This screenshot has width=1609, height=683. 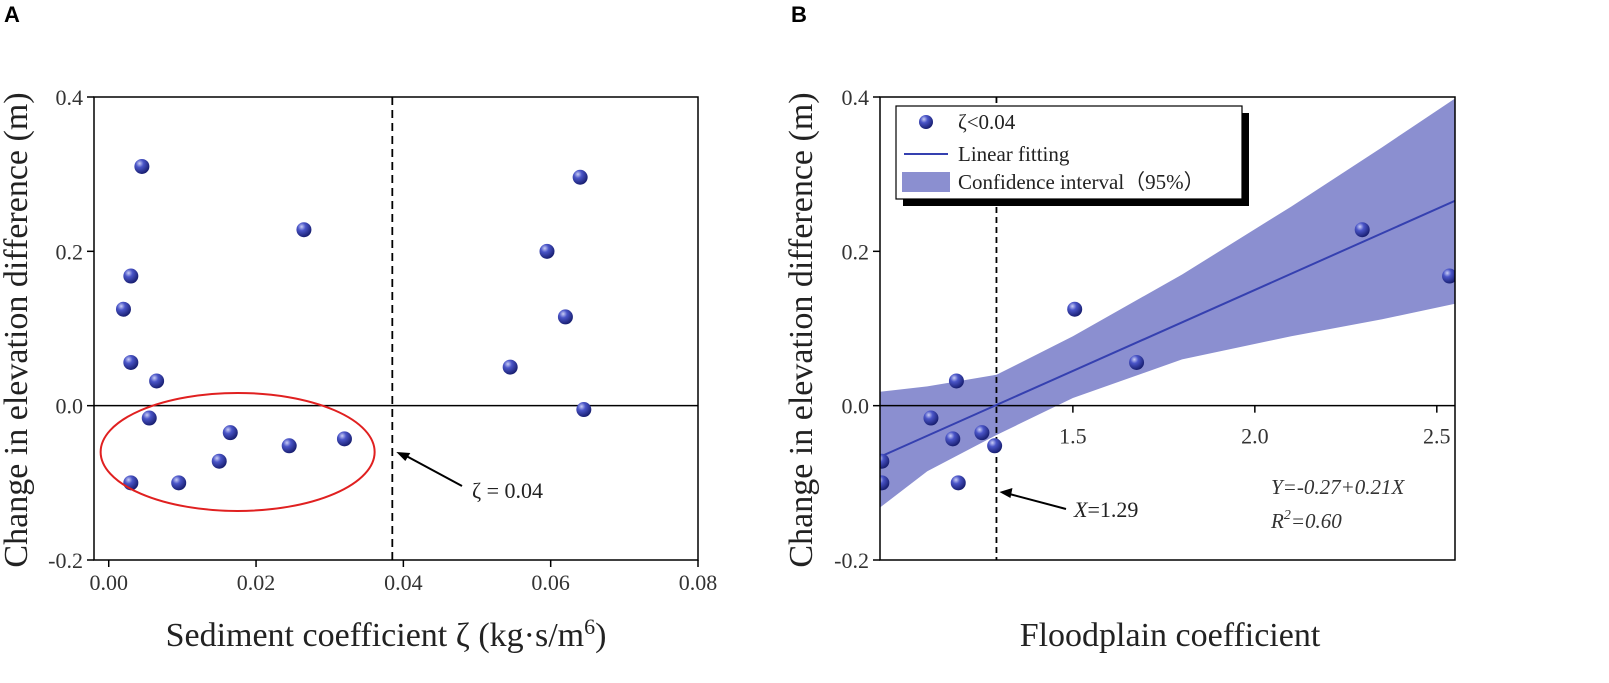 I want to click on panel-b-annotation-arrow, so click(x=1033, y=499).